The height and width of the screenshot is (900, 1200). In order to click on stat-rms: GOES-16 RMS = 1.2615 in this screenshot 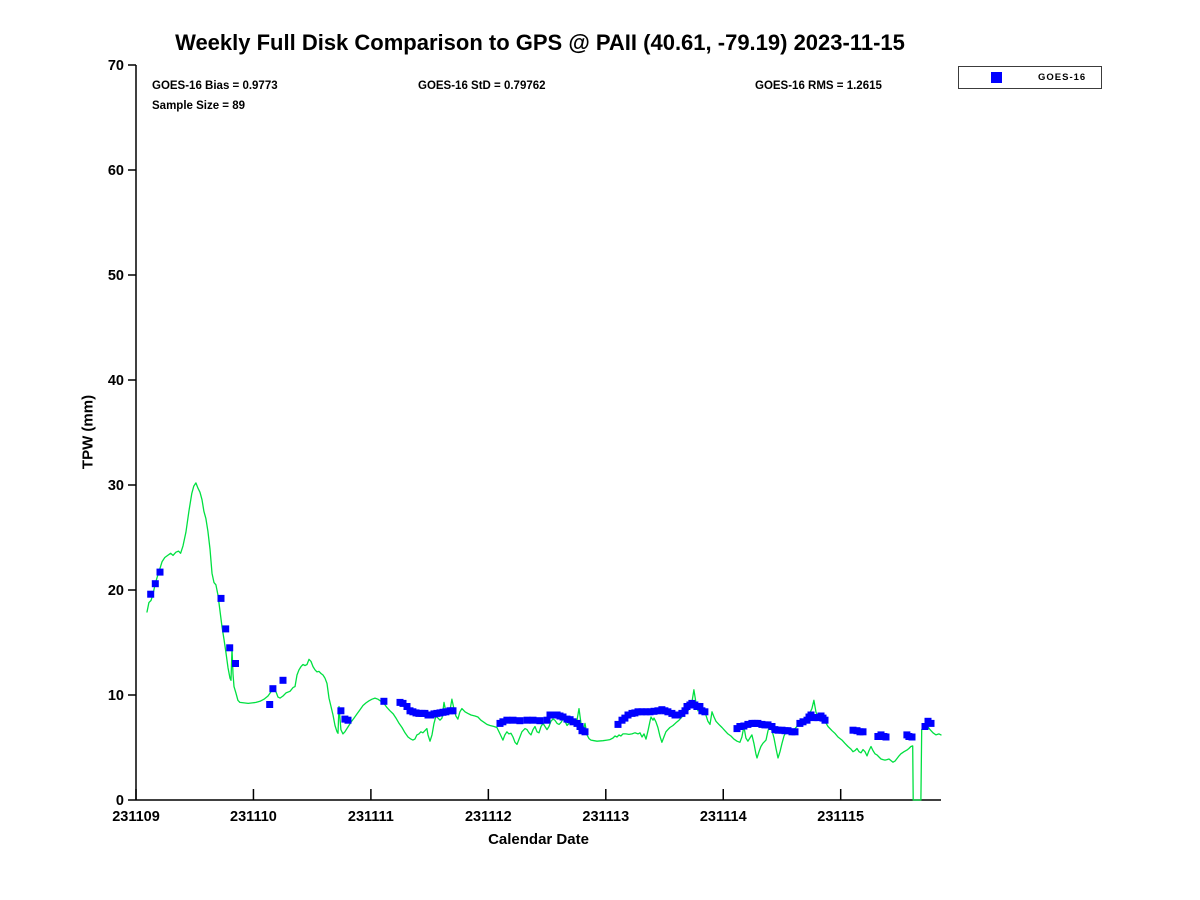, I will do `click(818, 86)`.